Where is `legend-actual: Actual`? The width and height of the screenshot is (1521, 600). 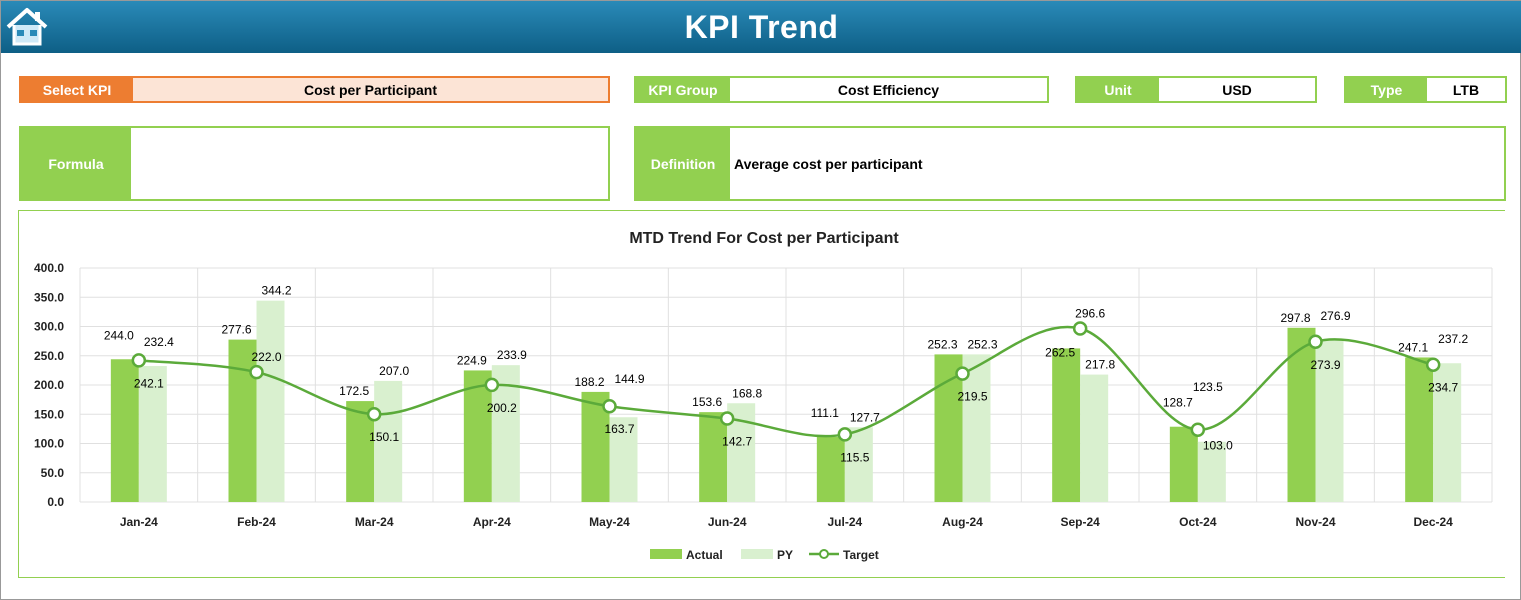
legend-actual: Actual is located at coordinates (704, 555).